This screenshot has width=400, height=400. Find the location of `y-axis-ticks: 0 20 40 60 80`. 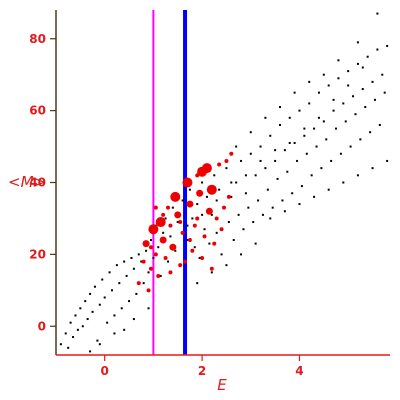

y-axis-ticks: 0 20 40 60 80 is located at coordinates (42, 182).